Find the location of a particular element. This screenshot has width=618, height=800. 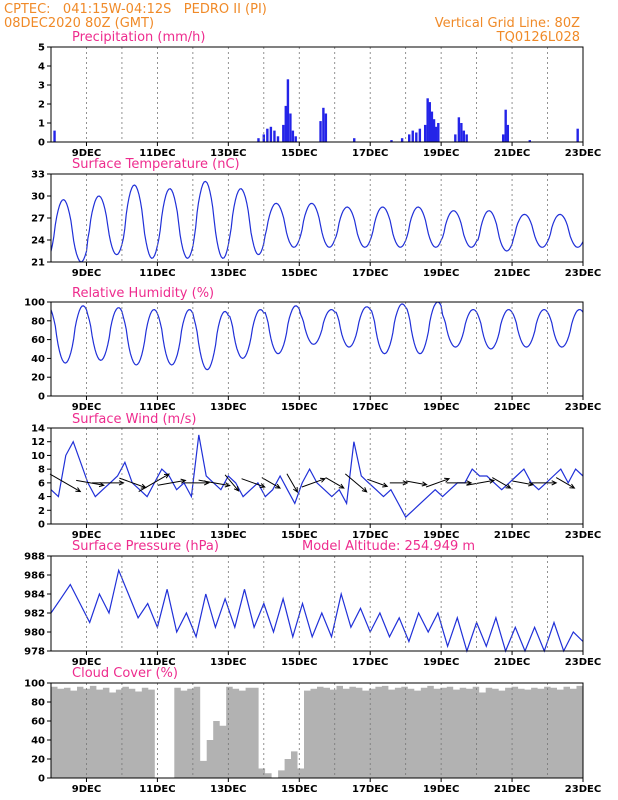

wind-speed-line is located at coordinates (317, 476).